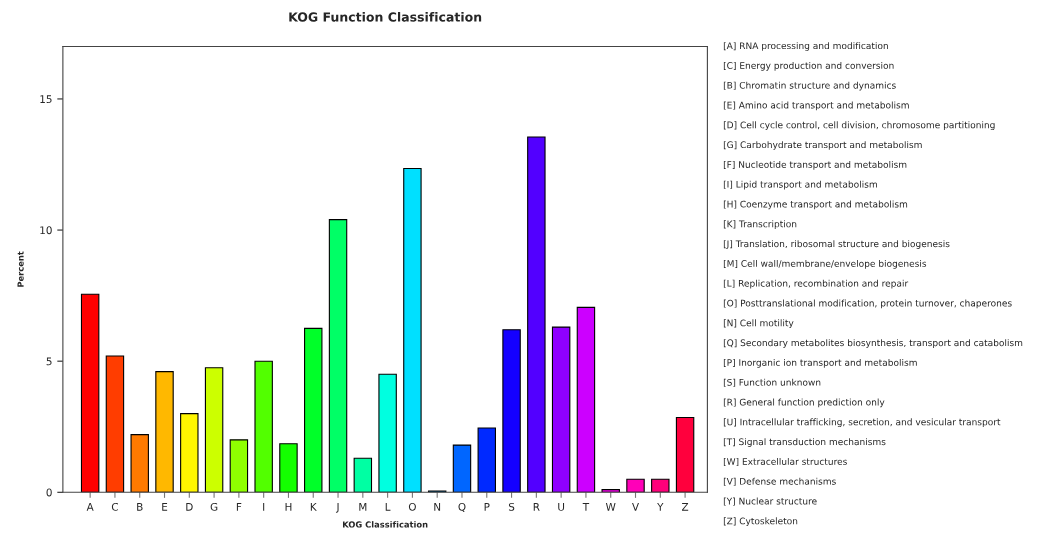  I want to click on text: [T] Signal transduction mechanisms, so click(804, 442).